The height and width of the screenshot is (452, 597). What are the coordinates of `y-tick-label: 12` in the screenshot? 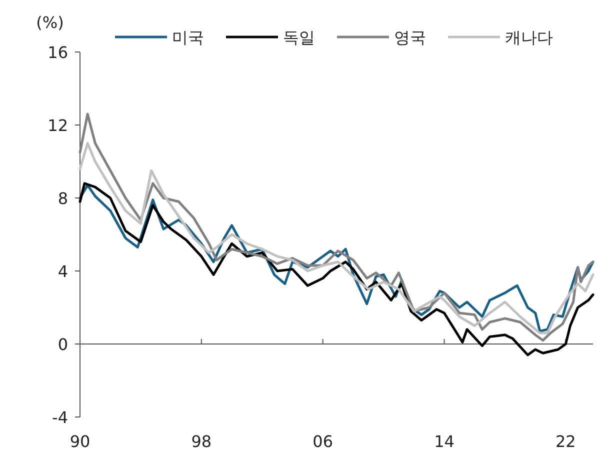 It's located at (58, 125).